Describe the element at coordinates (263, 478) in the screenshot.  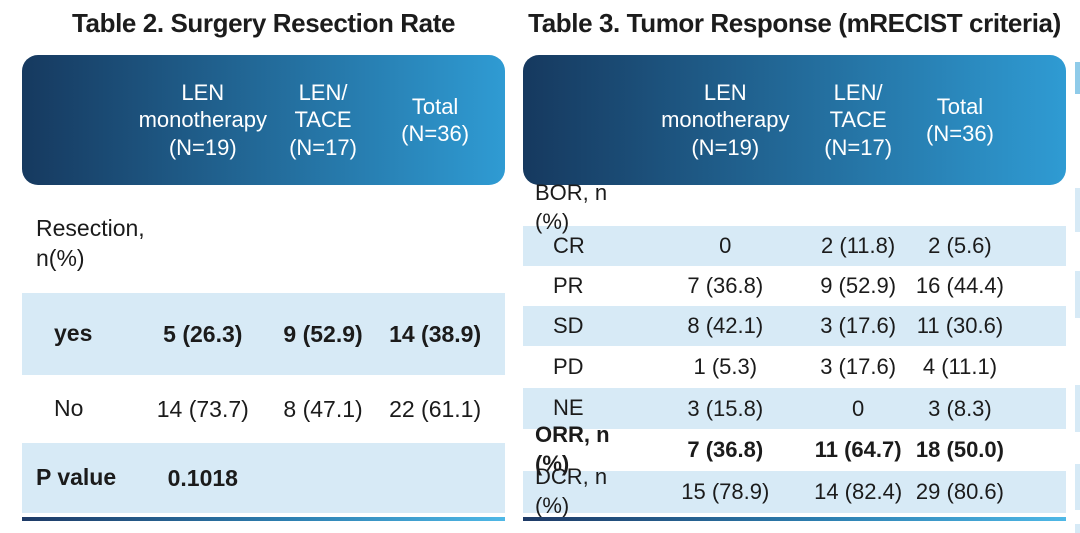
I see `table-row: P value 0.1018` at that location.